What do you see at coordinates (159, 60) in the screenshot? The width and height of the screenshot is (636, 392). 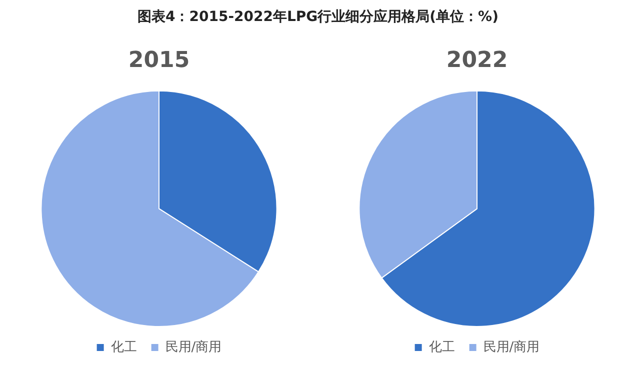 I see `chart-title: 2015` at bounding box center [159, 60].